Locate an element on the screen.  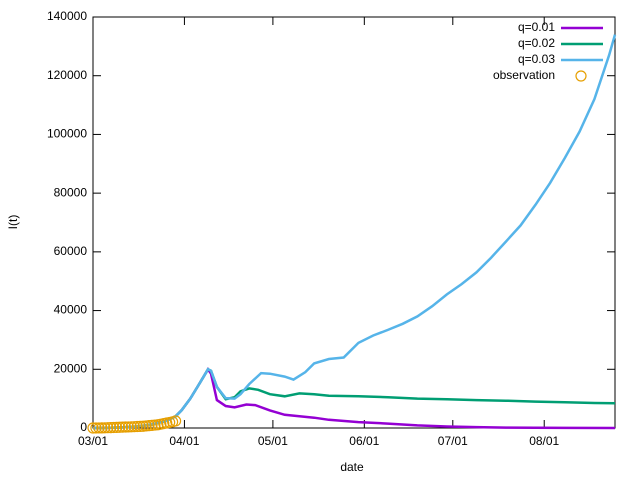
legend-label: q=0.03 is located at coordinates (536, 59).